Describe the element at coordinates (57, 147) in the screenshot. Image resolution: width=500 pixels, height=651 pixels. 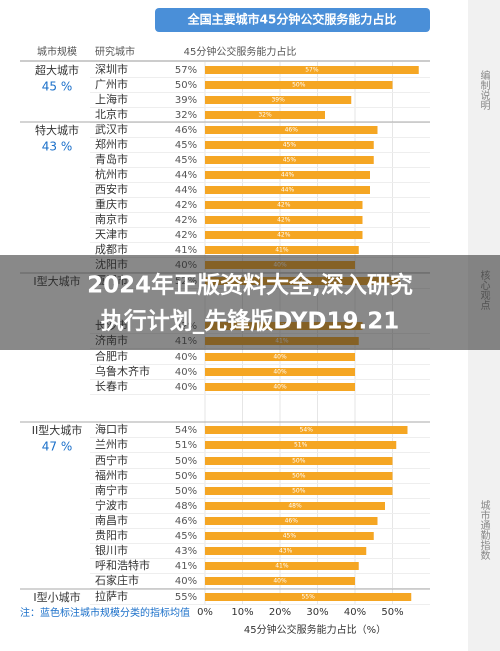
I see `group-mean: 43 %` at that location.